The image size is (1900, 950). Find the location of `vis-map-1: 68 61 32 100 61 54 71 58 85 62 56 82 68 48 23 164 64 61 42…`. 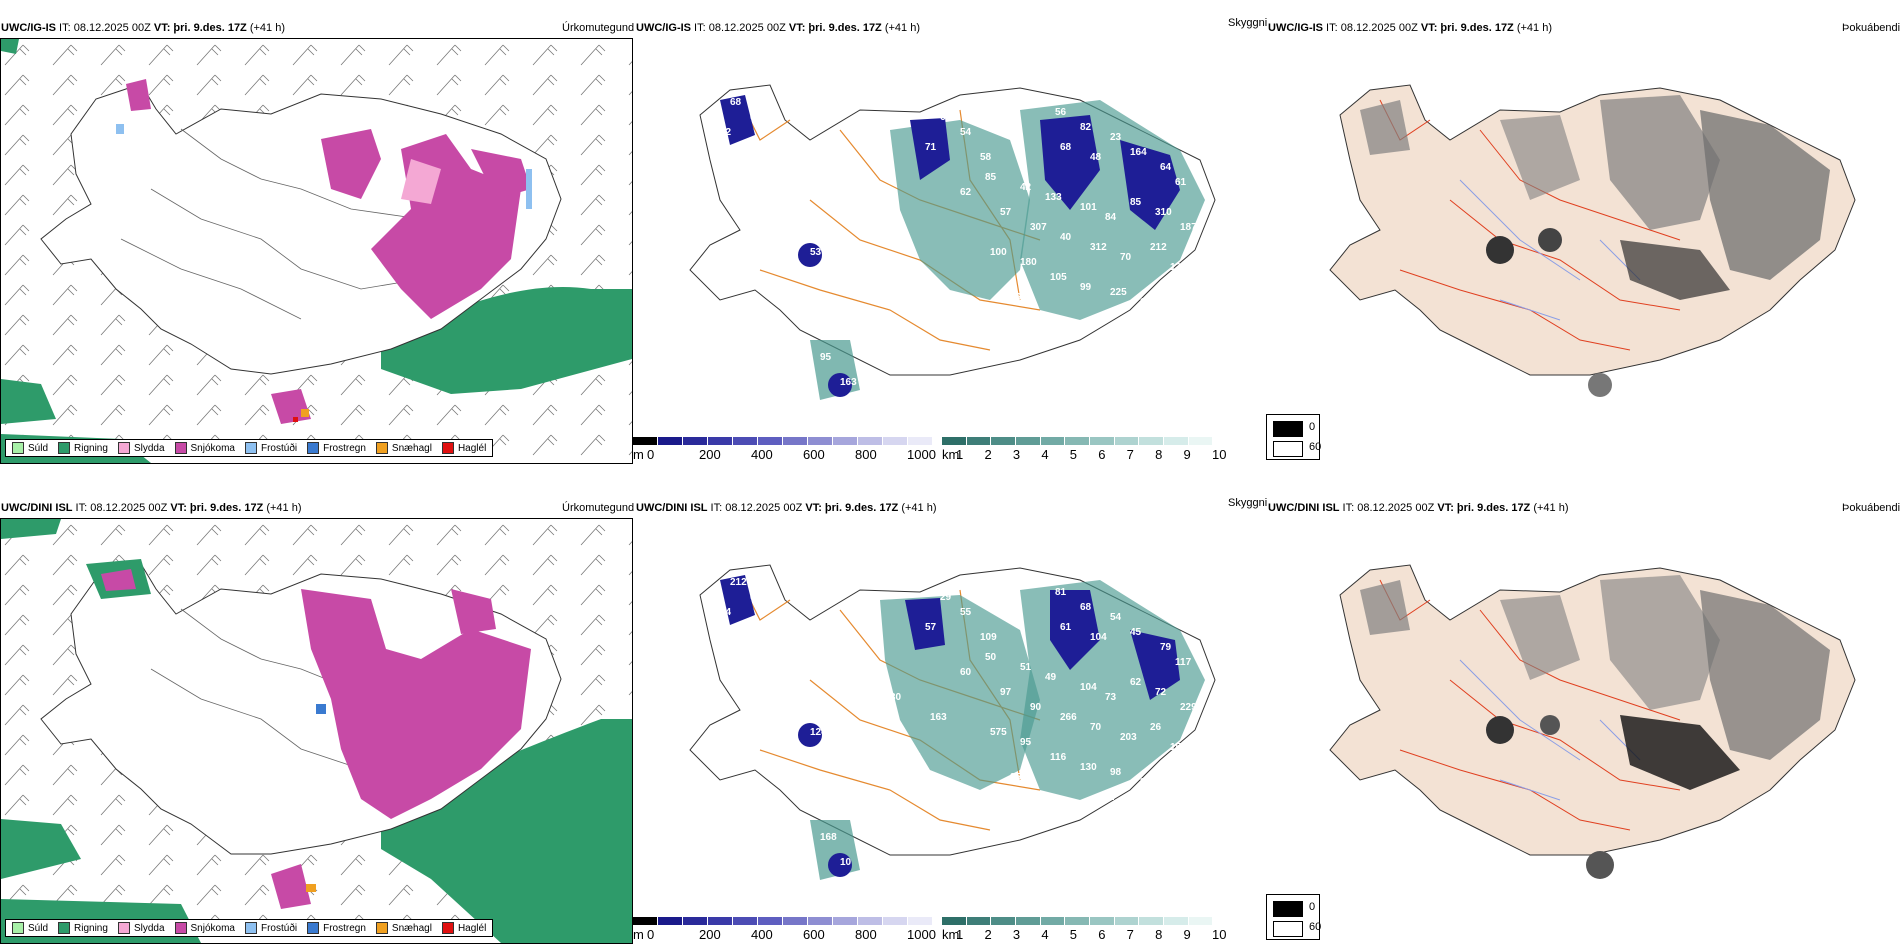

vis-map-1: 68 61 32 100 61 54 71 58 85 62 56 82 68 48 23 164 64 61 42… is located at coordinates (940, 240).